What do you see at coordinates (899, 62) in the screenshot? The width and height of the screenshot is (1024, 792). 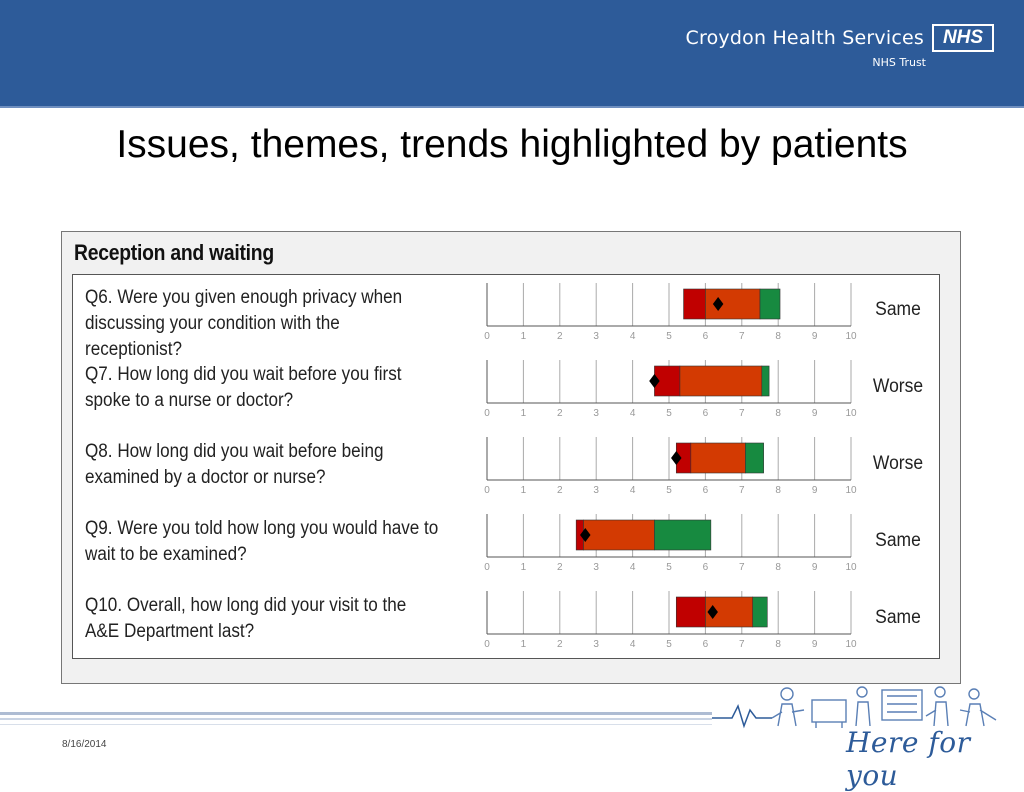 I see `org-sub: NHS Trust` at bounding box center [899, 62].